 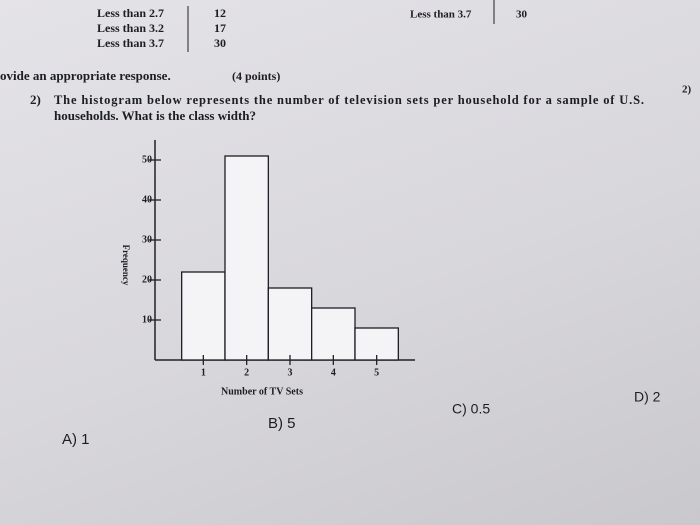 I want to click on table-right: Less than 3.7 30, so click(x=469, y=12).